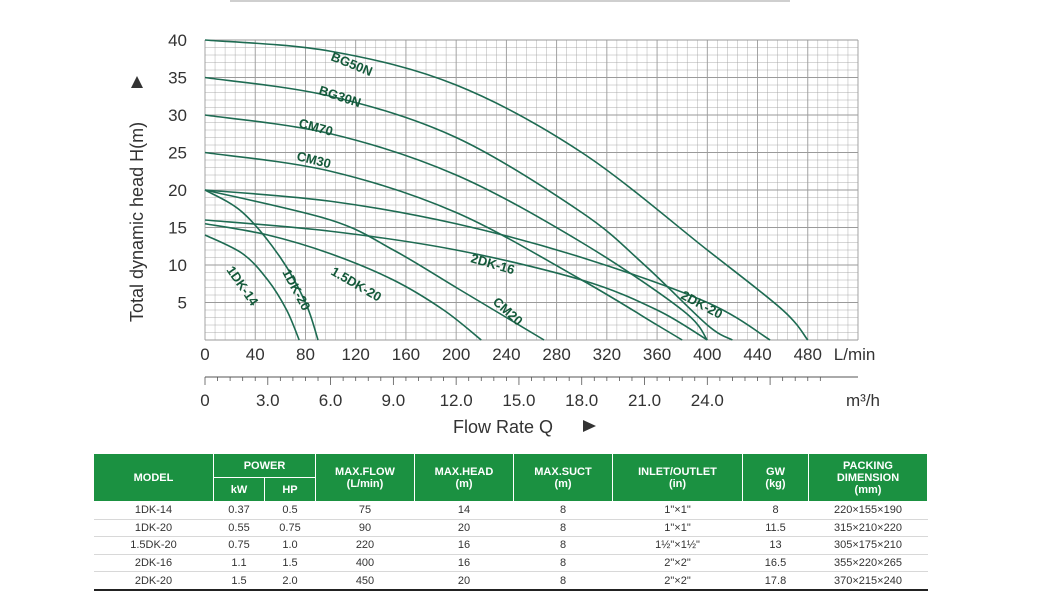  Describe the element at coordinates (239, 489) in the screenshot. I see `header-kw: kW` at that location.